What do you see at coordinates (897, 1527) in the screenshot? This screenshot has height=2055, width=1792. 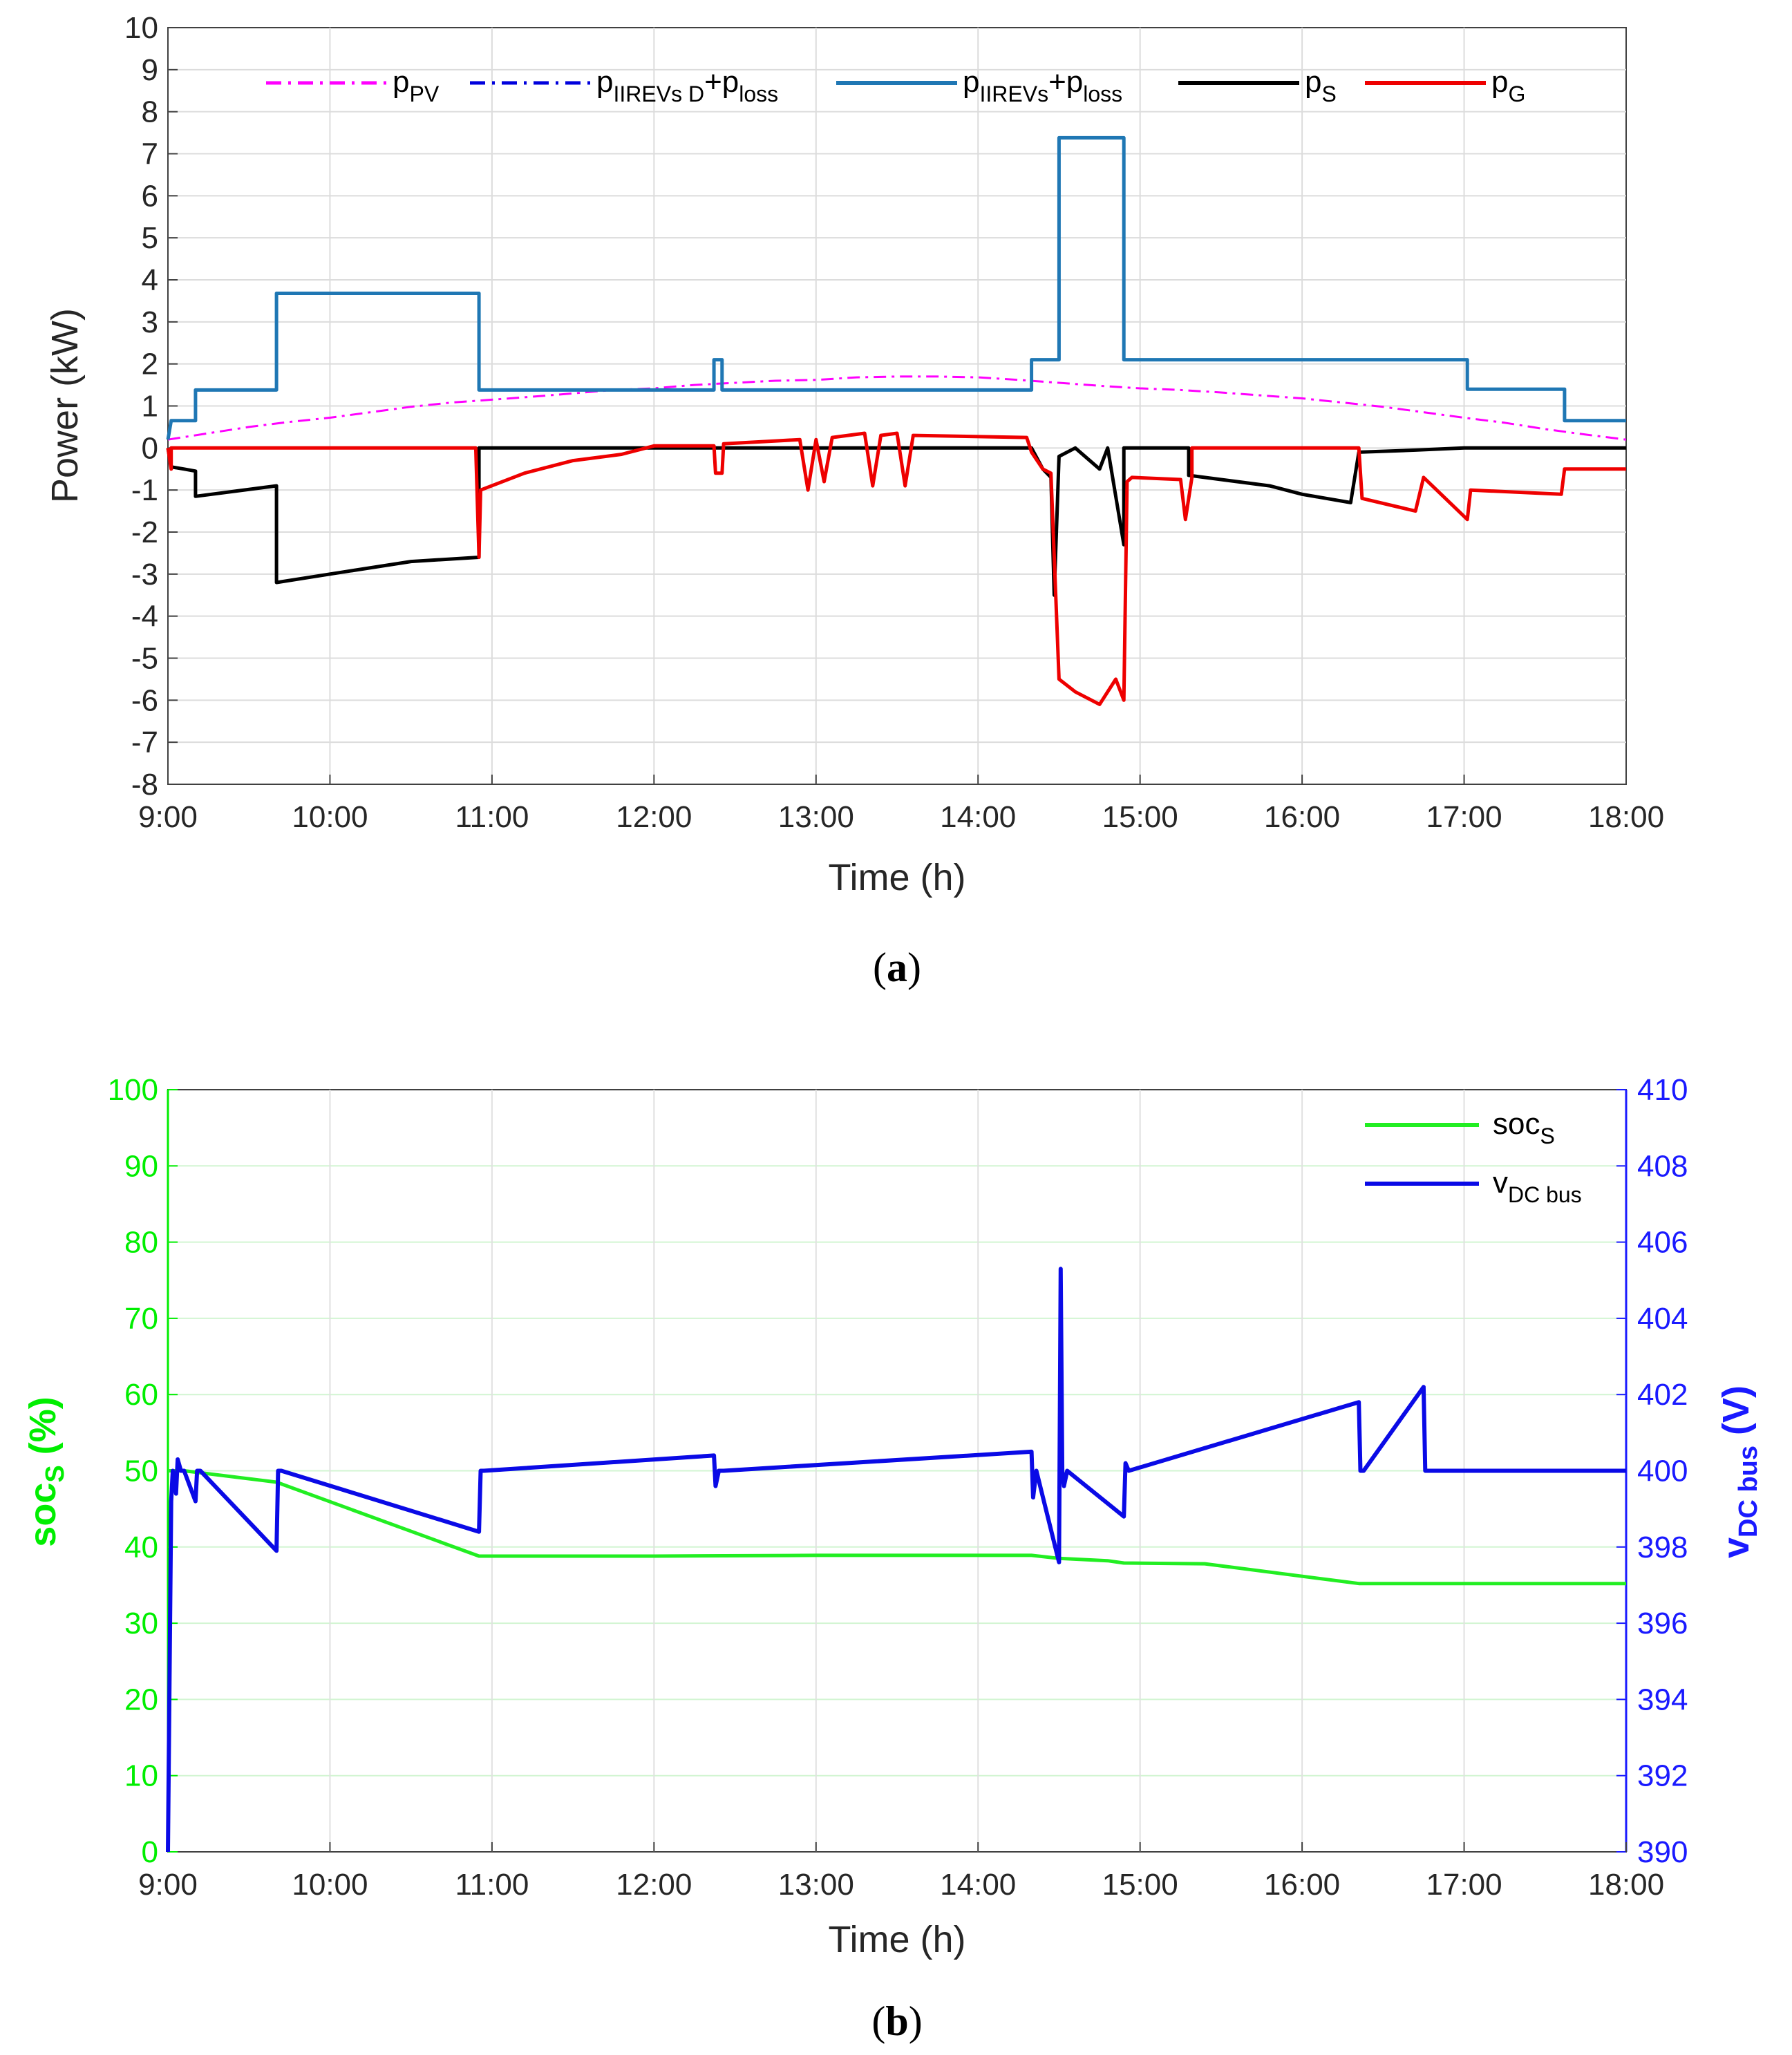 I see `series-line-soc-s` at bounding box center [897, 1527].